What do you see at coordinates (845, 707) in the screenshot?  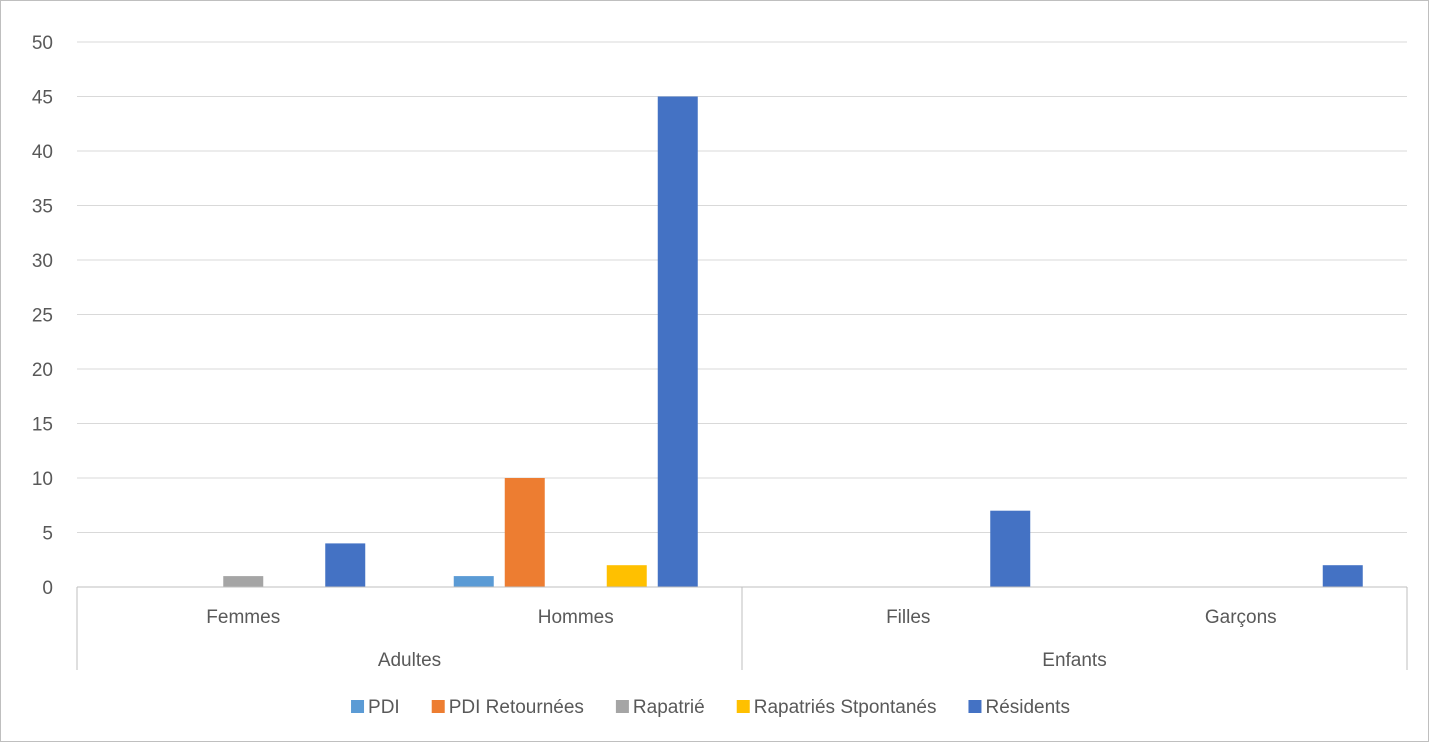 I see `legend-label: Rapatriés Stpontanés` at bounding box center [845, 707].